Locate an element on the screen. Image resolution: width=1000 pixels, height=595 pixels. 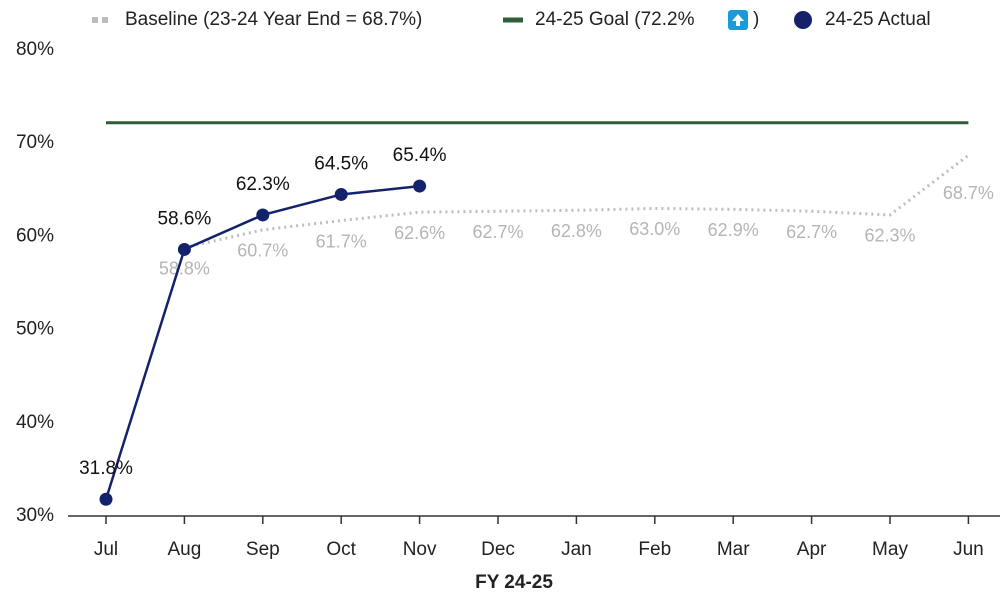
series-line is located at coordinates (577, 202).